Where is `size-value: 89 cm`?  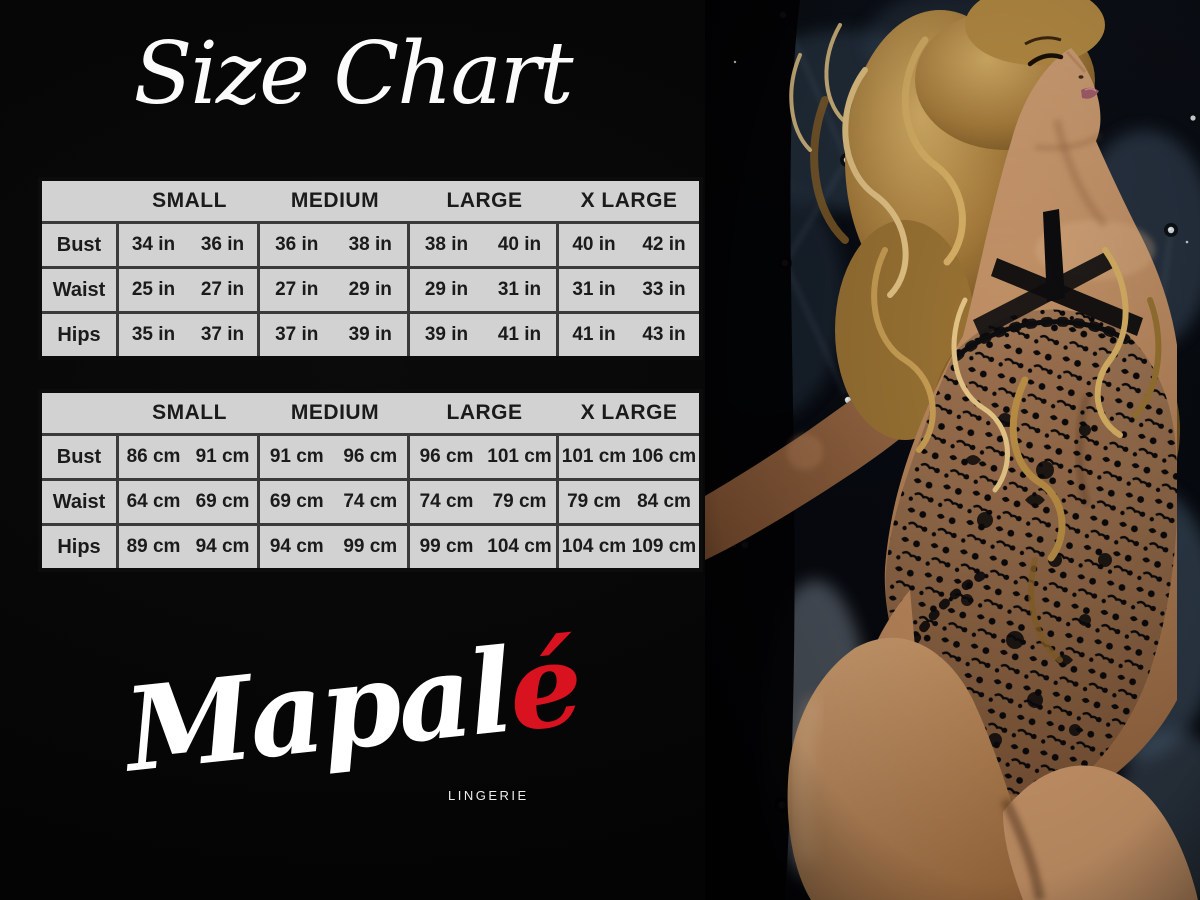 size-value: 89 cm is located at coordinates (153, 546).